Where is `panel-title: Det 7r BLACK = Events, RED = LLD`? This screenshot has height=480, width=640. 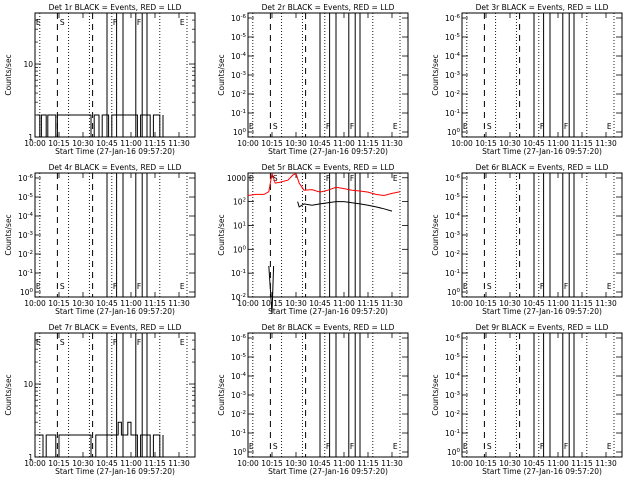
panel-title: Det 7r BLACK = Events, RED = LLD is located at coordinates (115, 327).